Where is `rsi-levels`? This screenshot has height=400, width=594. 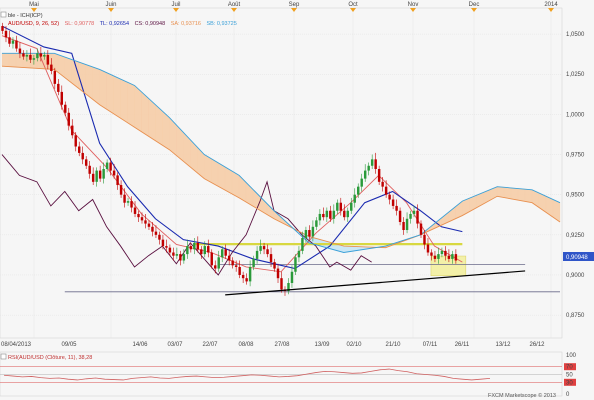 rsi-levels is located at coordinates (281, 374).